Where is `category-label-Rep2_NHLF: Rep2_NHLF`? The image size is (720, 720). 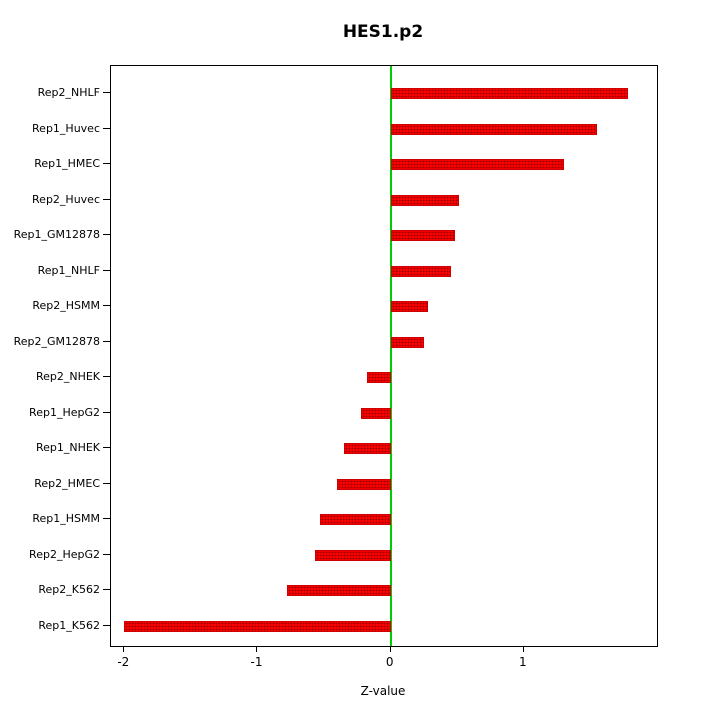
category-label-Rep2_NHLF: Rep2_NHLF is located at coordinates (68, 92).